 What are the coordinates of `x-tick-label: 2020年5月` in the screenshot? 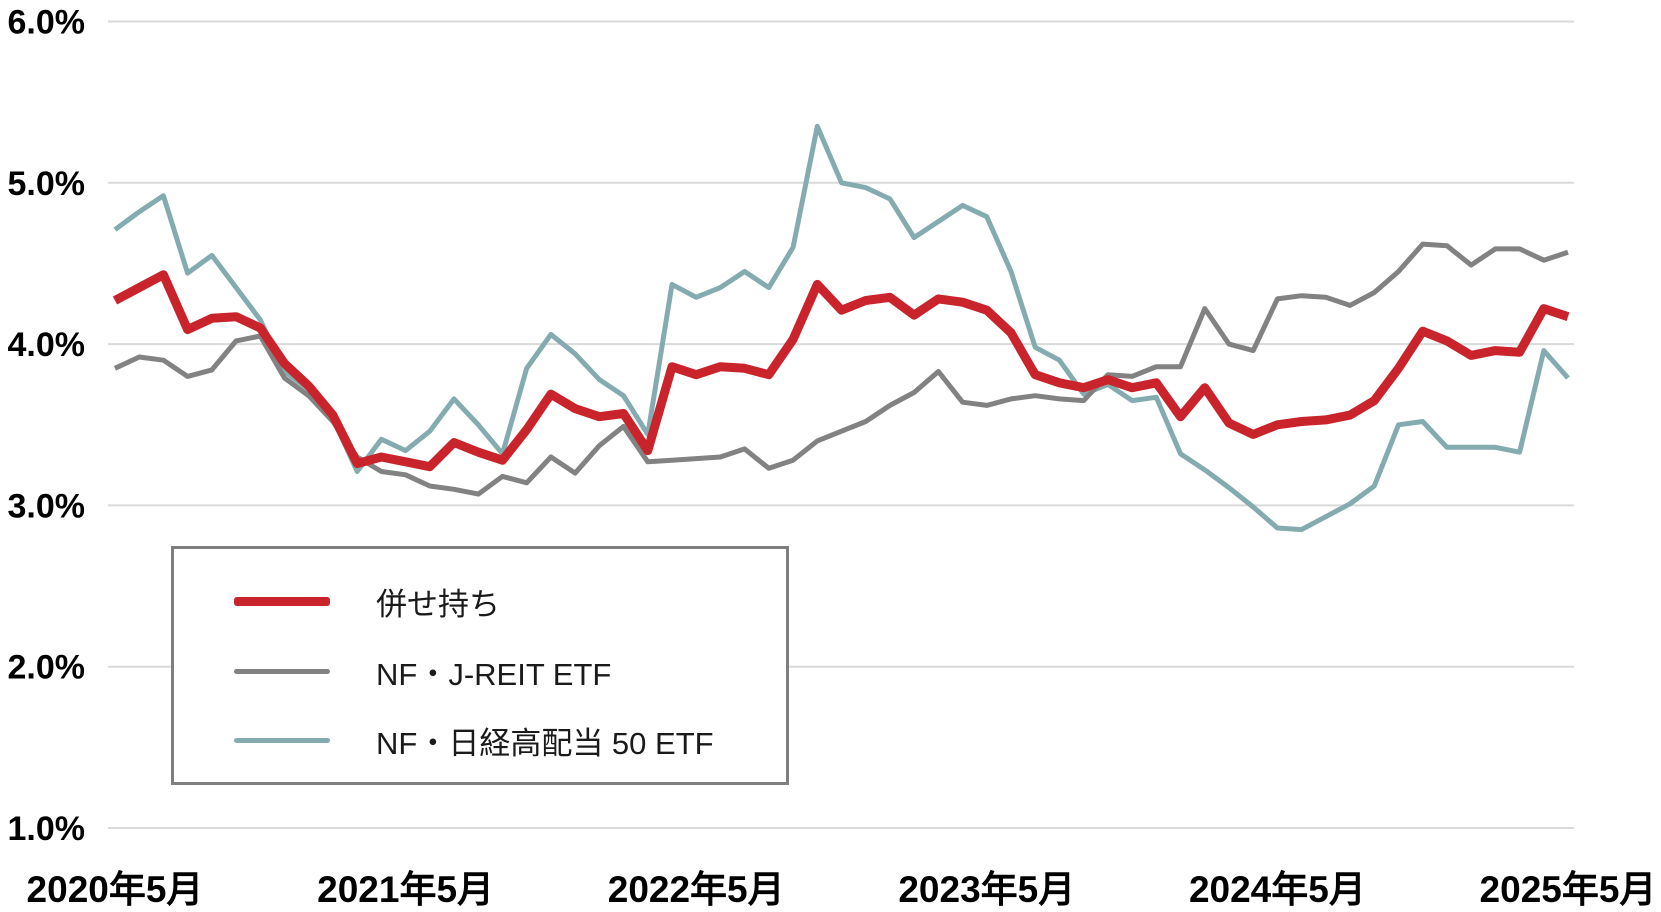 It's located at (115, 889).